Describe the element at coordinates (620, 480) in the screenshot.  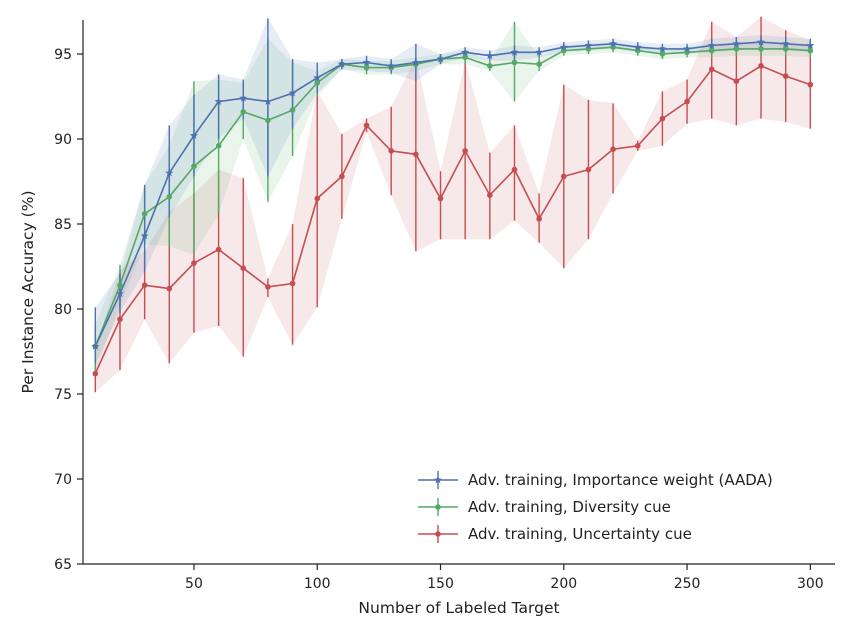
I see `legend-label-adv-training-importance-weight-aada: Adv. training, Importance weight (AADA)` at that location.